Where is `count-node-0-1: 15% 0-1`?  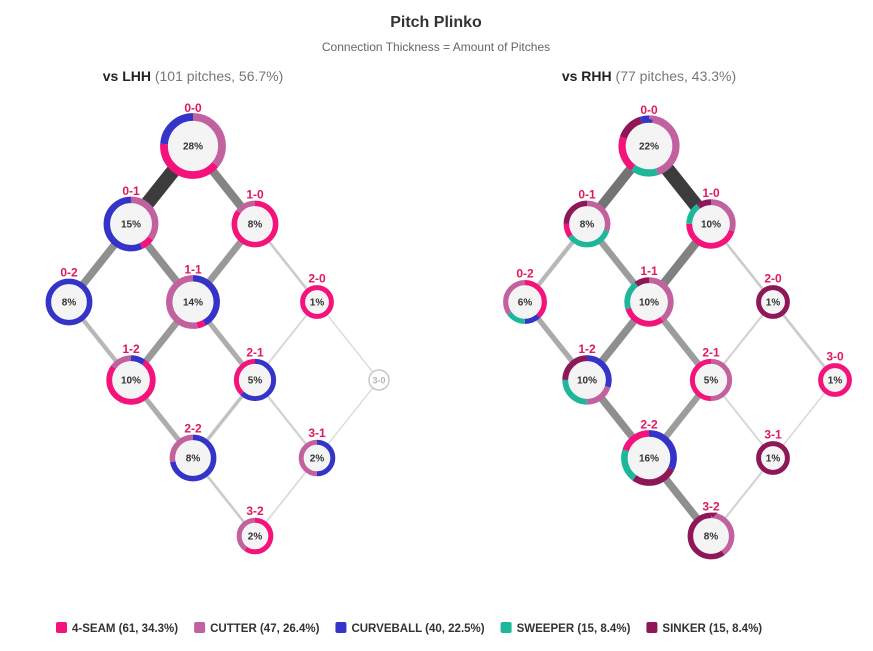
count-node-0-1: 15% 0-1 is located at coordinates (131, 218).